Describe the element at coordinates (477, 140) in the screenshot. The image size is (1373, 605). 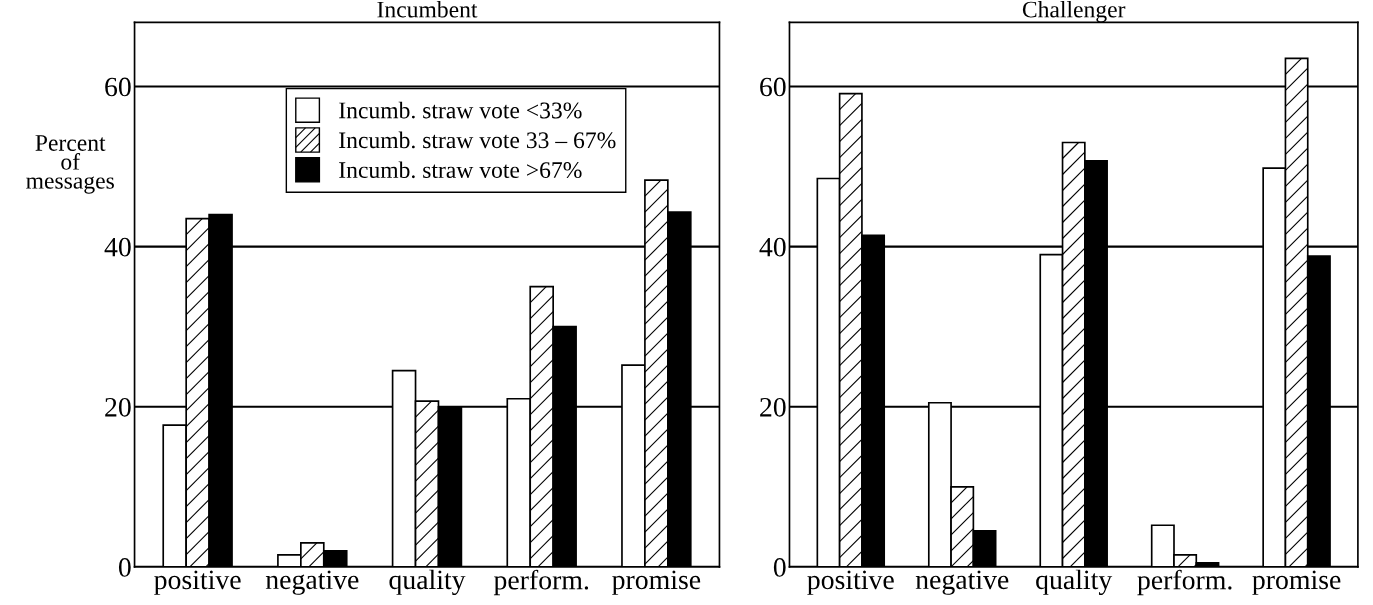
I see `legend-label: Incumb. straw vote 33 – 67%` at that location.